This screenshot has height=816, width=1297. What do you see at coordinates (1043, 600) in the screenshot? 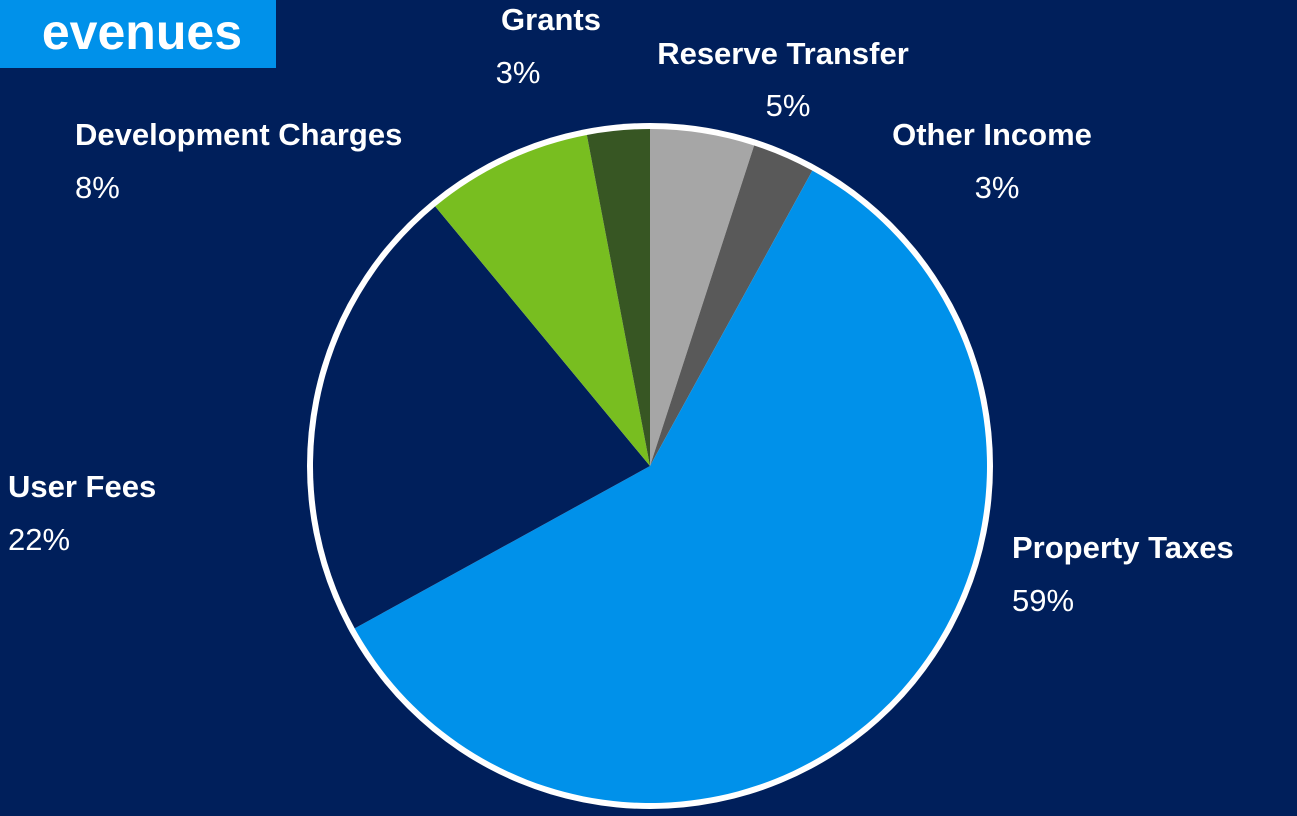
I see `slice-value: 59%` at bounding box center [1043, 600].